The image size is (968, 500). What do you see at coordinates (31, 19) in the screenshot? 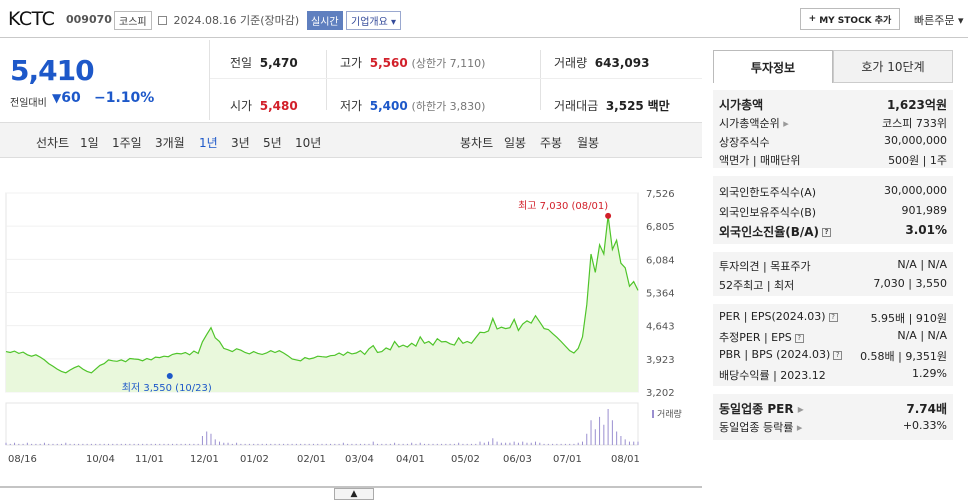
I see `stock-name: KCTC` at bounding box center [31, 19].